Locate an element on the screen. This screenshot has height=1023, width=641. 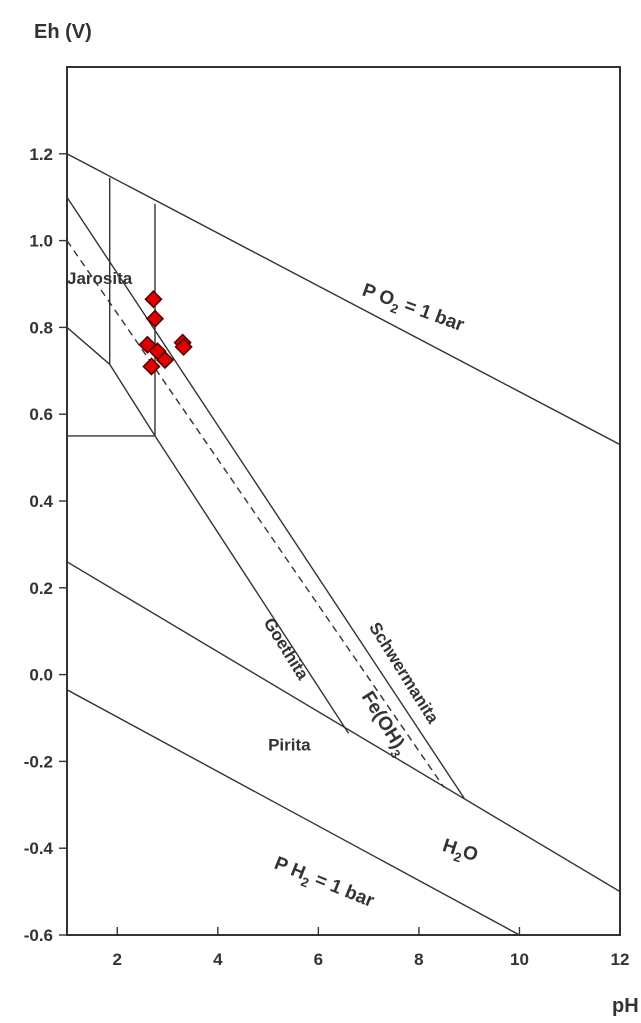
label-po2-subscript: 2 is located at coordinates (394, 308).